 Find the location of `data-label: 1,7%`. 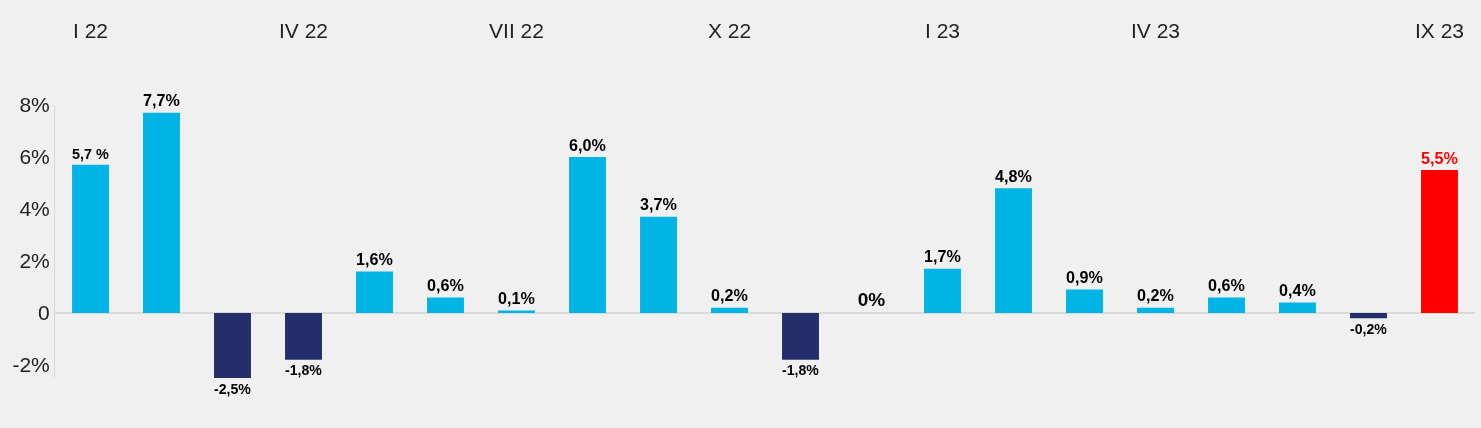

data-label: 1,7% is located at coordinates (942, 256).